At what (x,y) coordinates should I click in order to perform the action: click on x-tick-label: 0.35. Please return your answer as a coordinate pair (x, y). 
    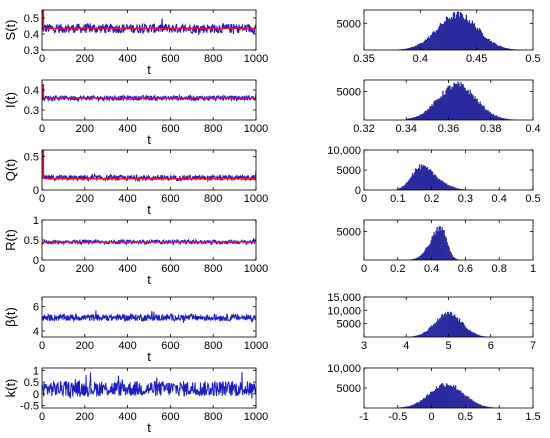
    Looking at the image, I should click on (363, 59).